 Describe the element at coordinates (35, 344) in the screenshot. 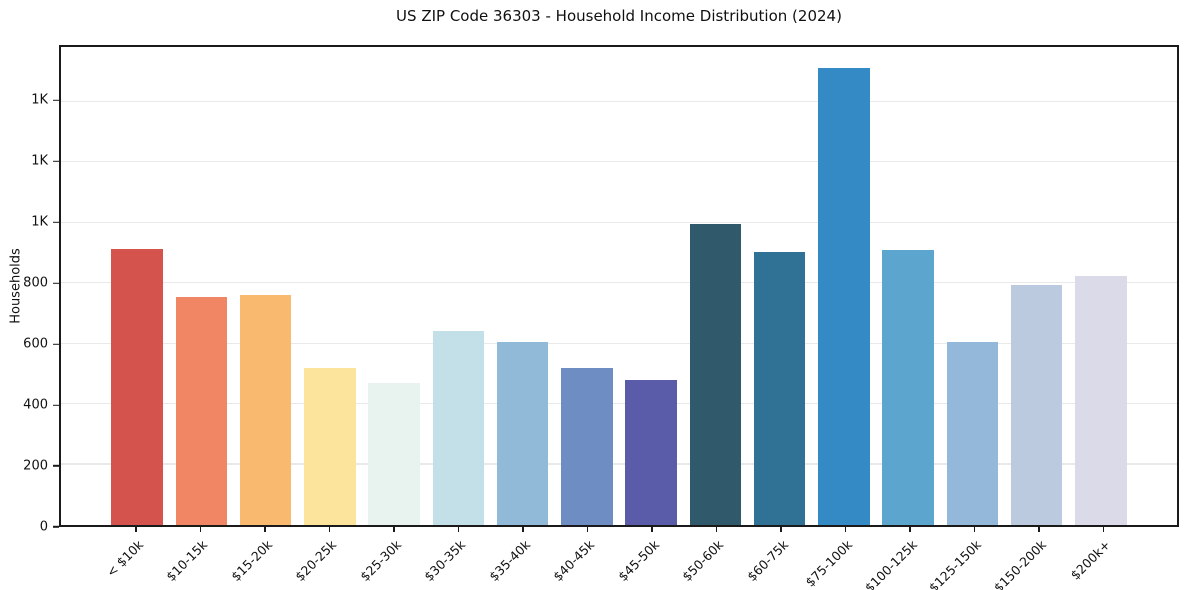

I see `y-tick-label: 600` at that location.